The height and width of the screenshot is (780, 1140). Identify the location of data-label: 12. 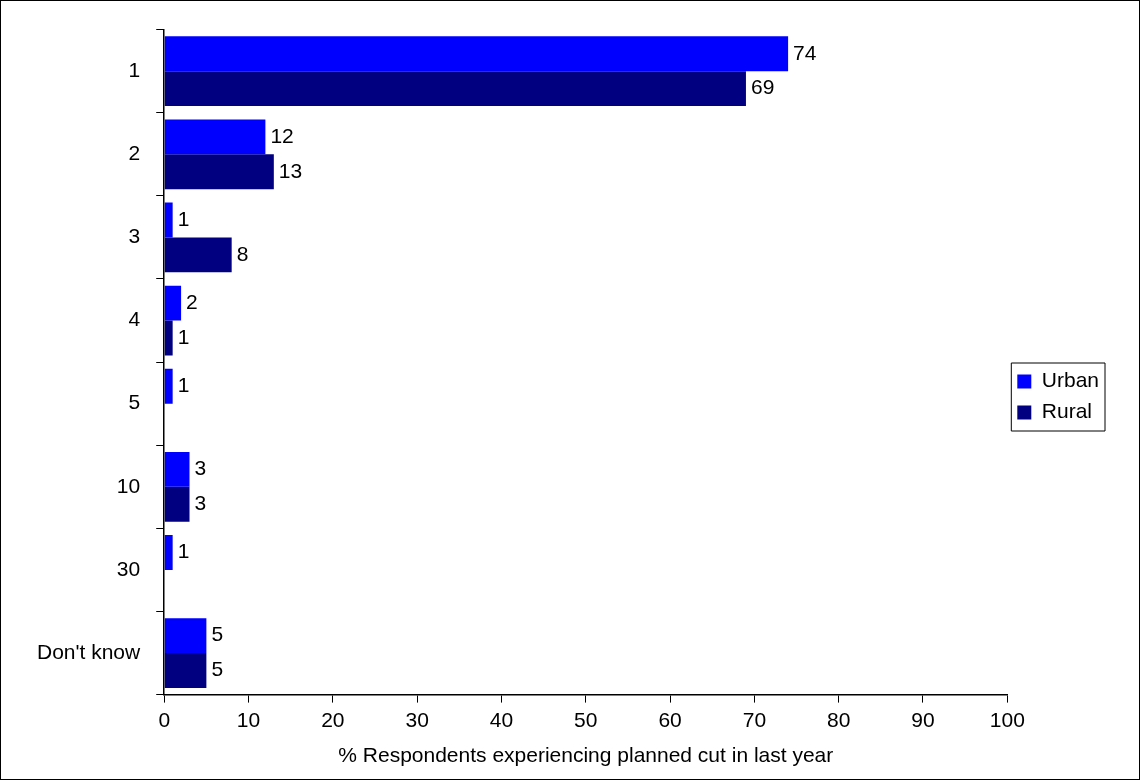
(282, 135).